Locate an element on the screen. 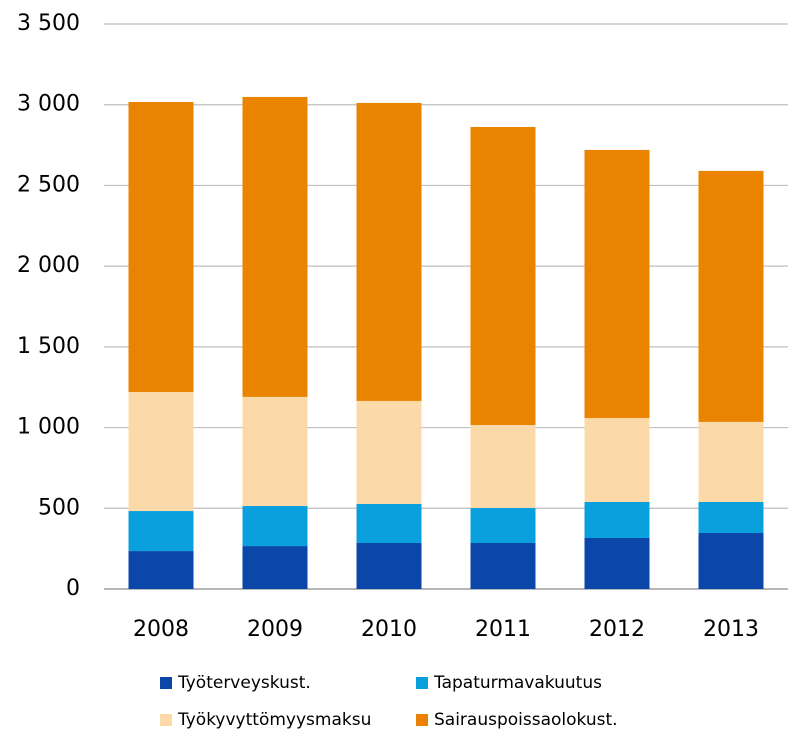 This screenshot has height=736, width=788. y-tick-label: 3 000 is located at coordinates (48, 104).